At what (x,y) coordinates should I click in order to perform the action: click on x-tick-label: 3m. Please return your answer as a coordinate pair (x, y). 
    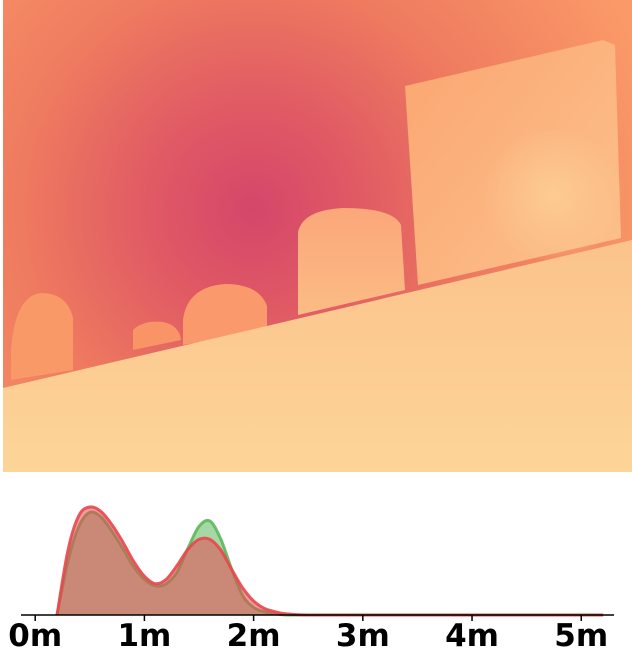
    Looking at the image, I should click on (363, 636).